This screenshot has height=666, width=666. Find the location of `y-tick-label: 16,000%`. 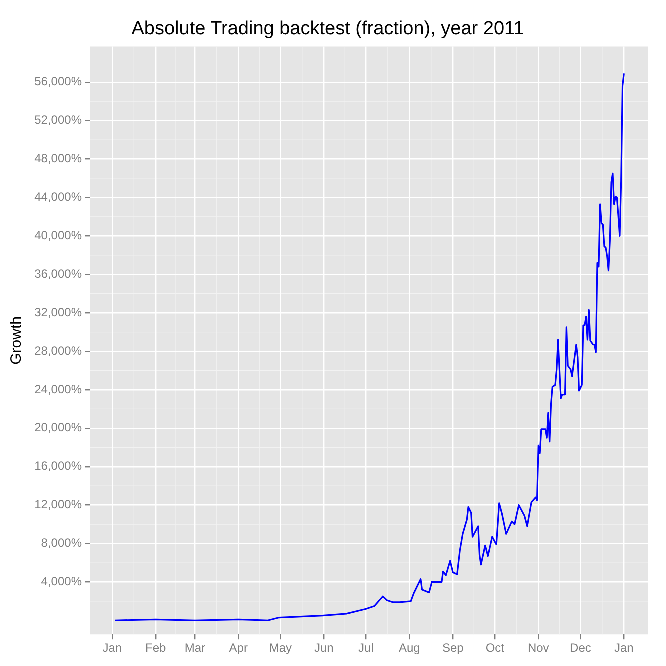

y-tick-label: 16,000% is located at coordinates (58, 466).